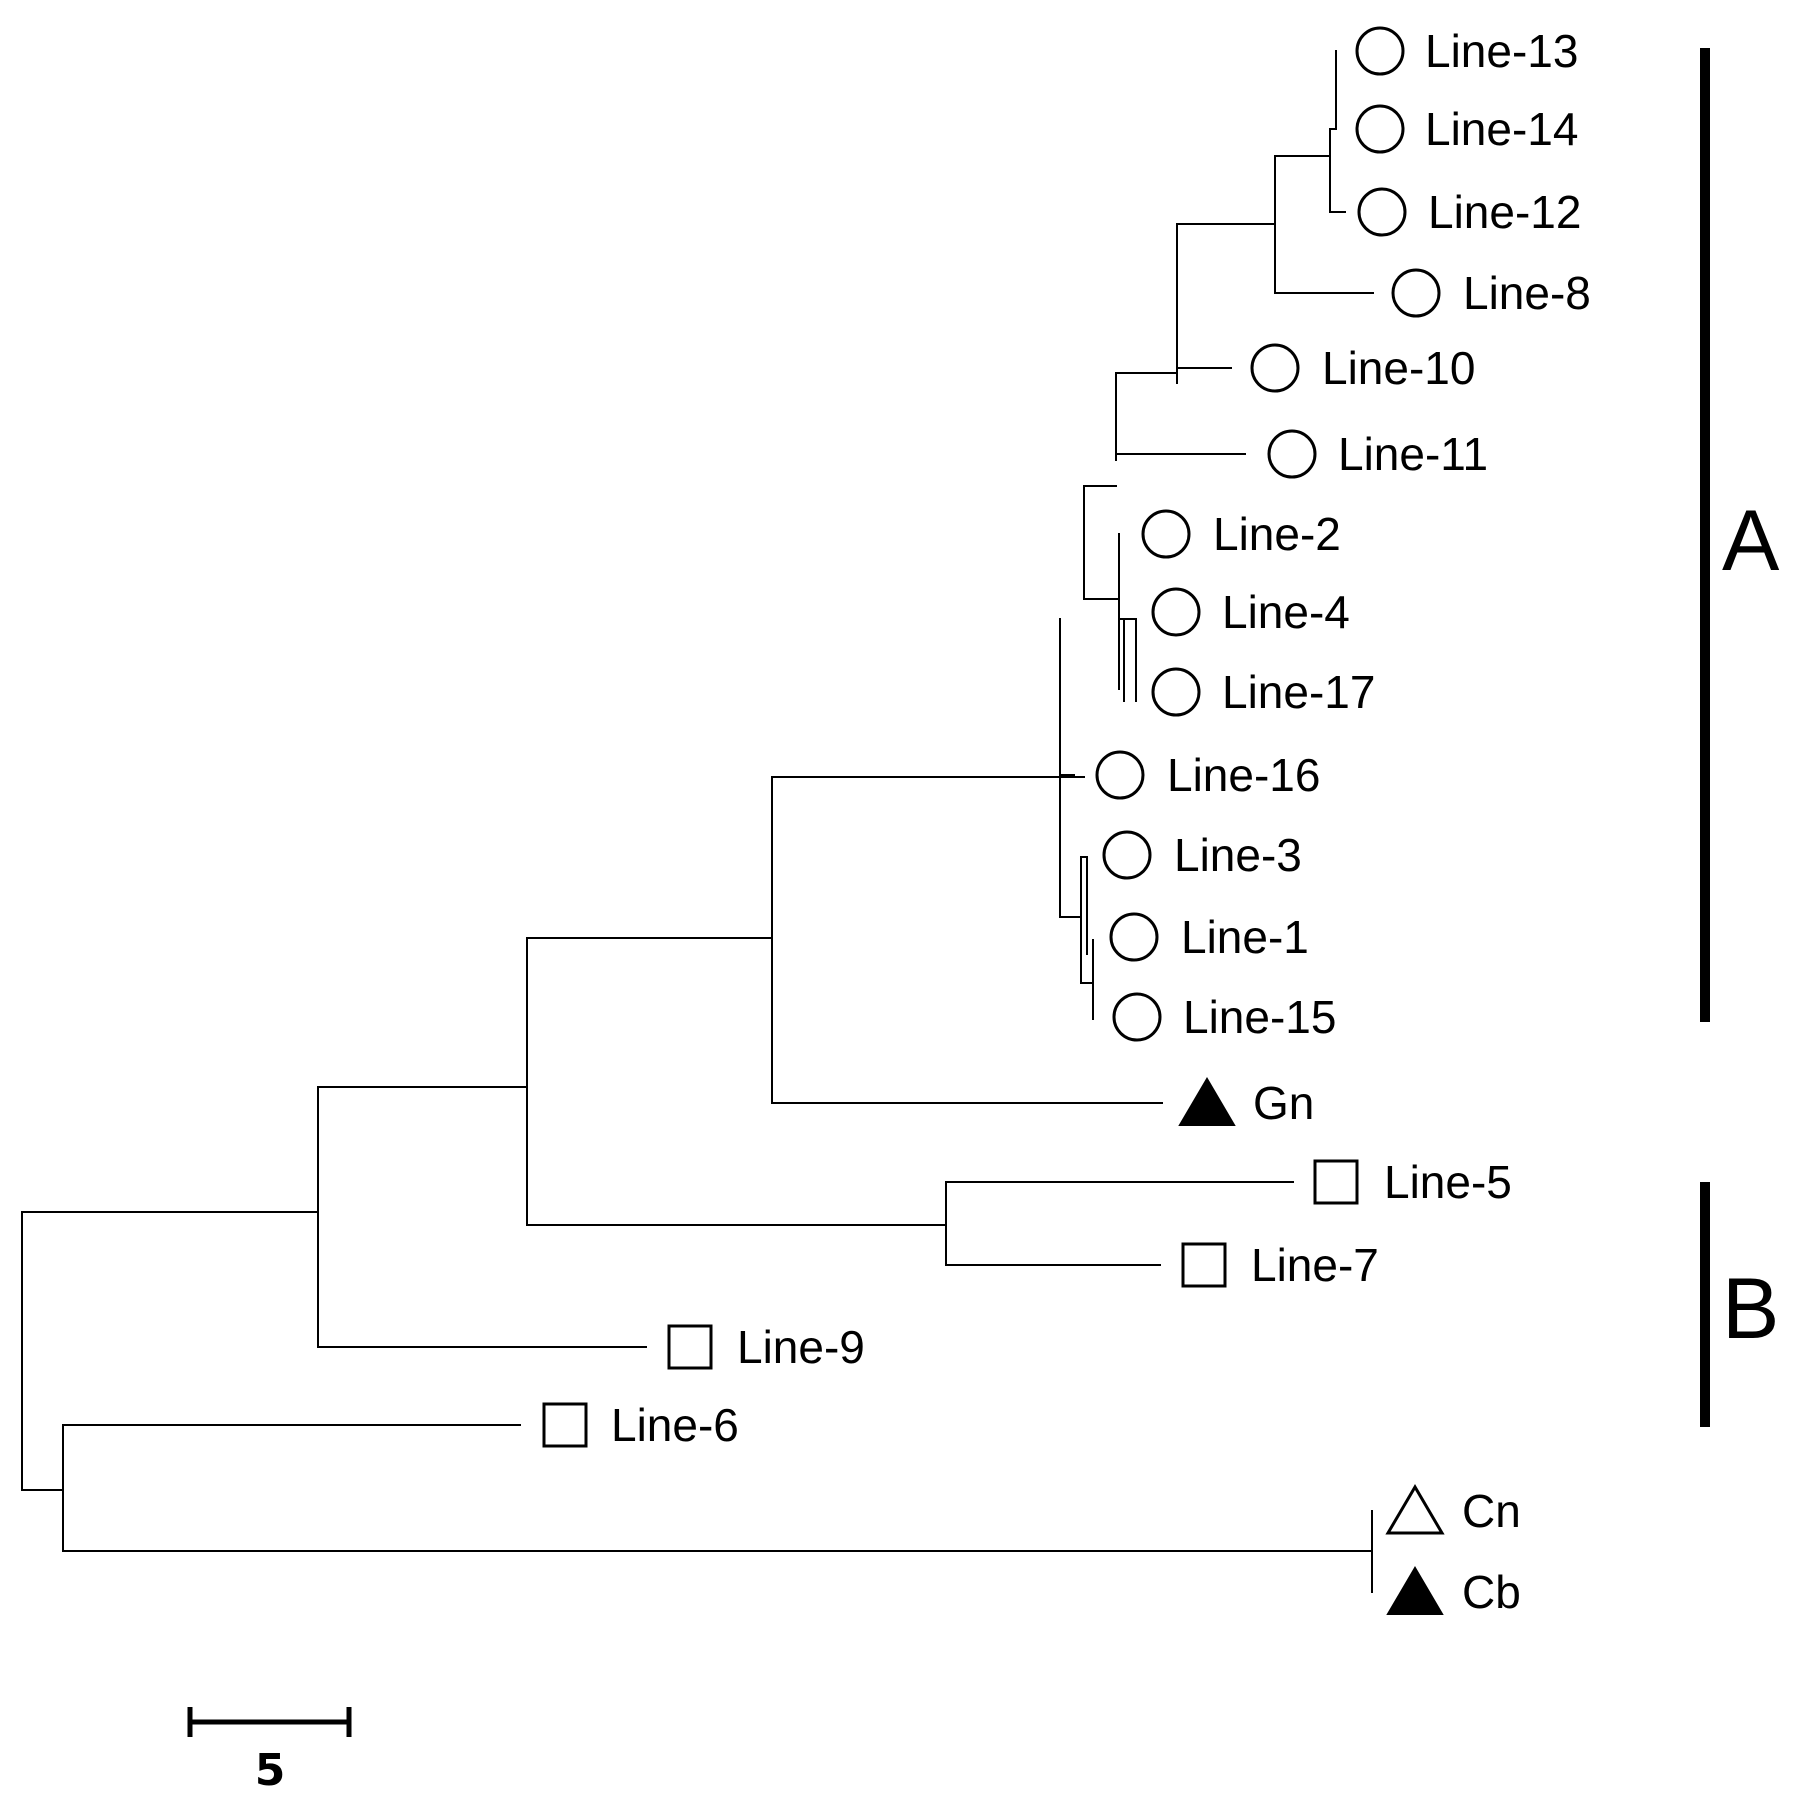  I want to click on taxon-label: Line-6, so click(675, 1425).